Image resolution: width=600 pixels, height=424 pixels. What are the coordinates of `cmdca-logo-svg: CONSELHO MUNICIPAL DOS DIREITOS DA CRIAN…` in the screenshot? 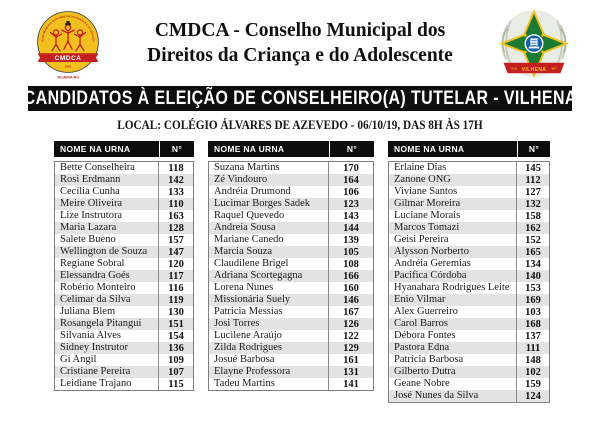 It's located at (61, 41).